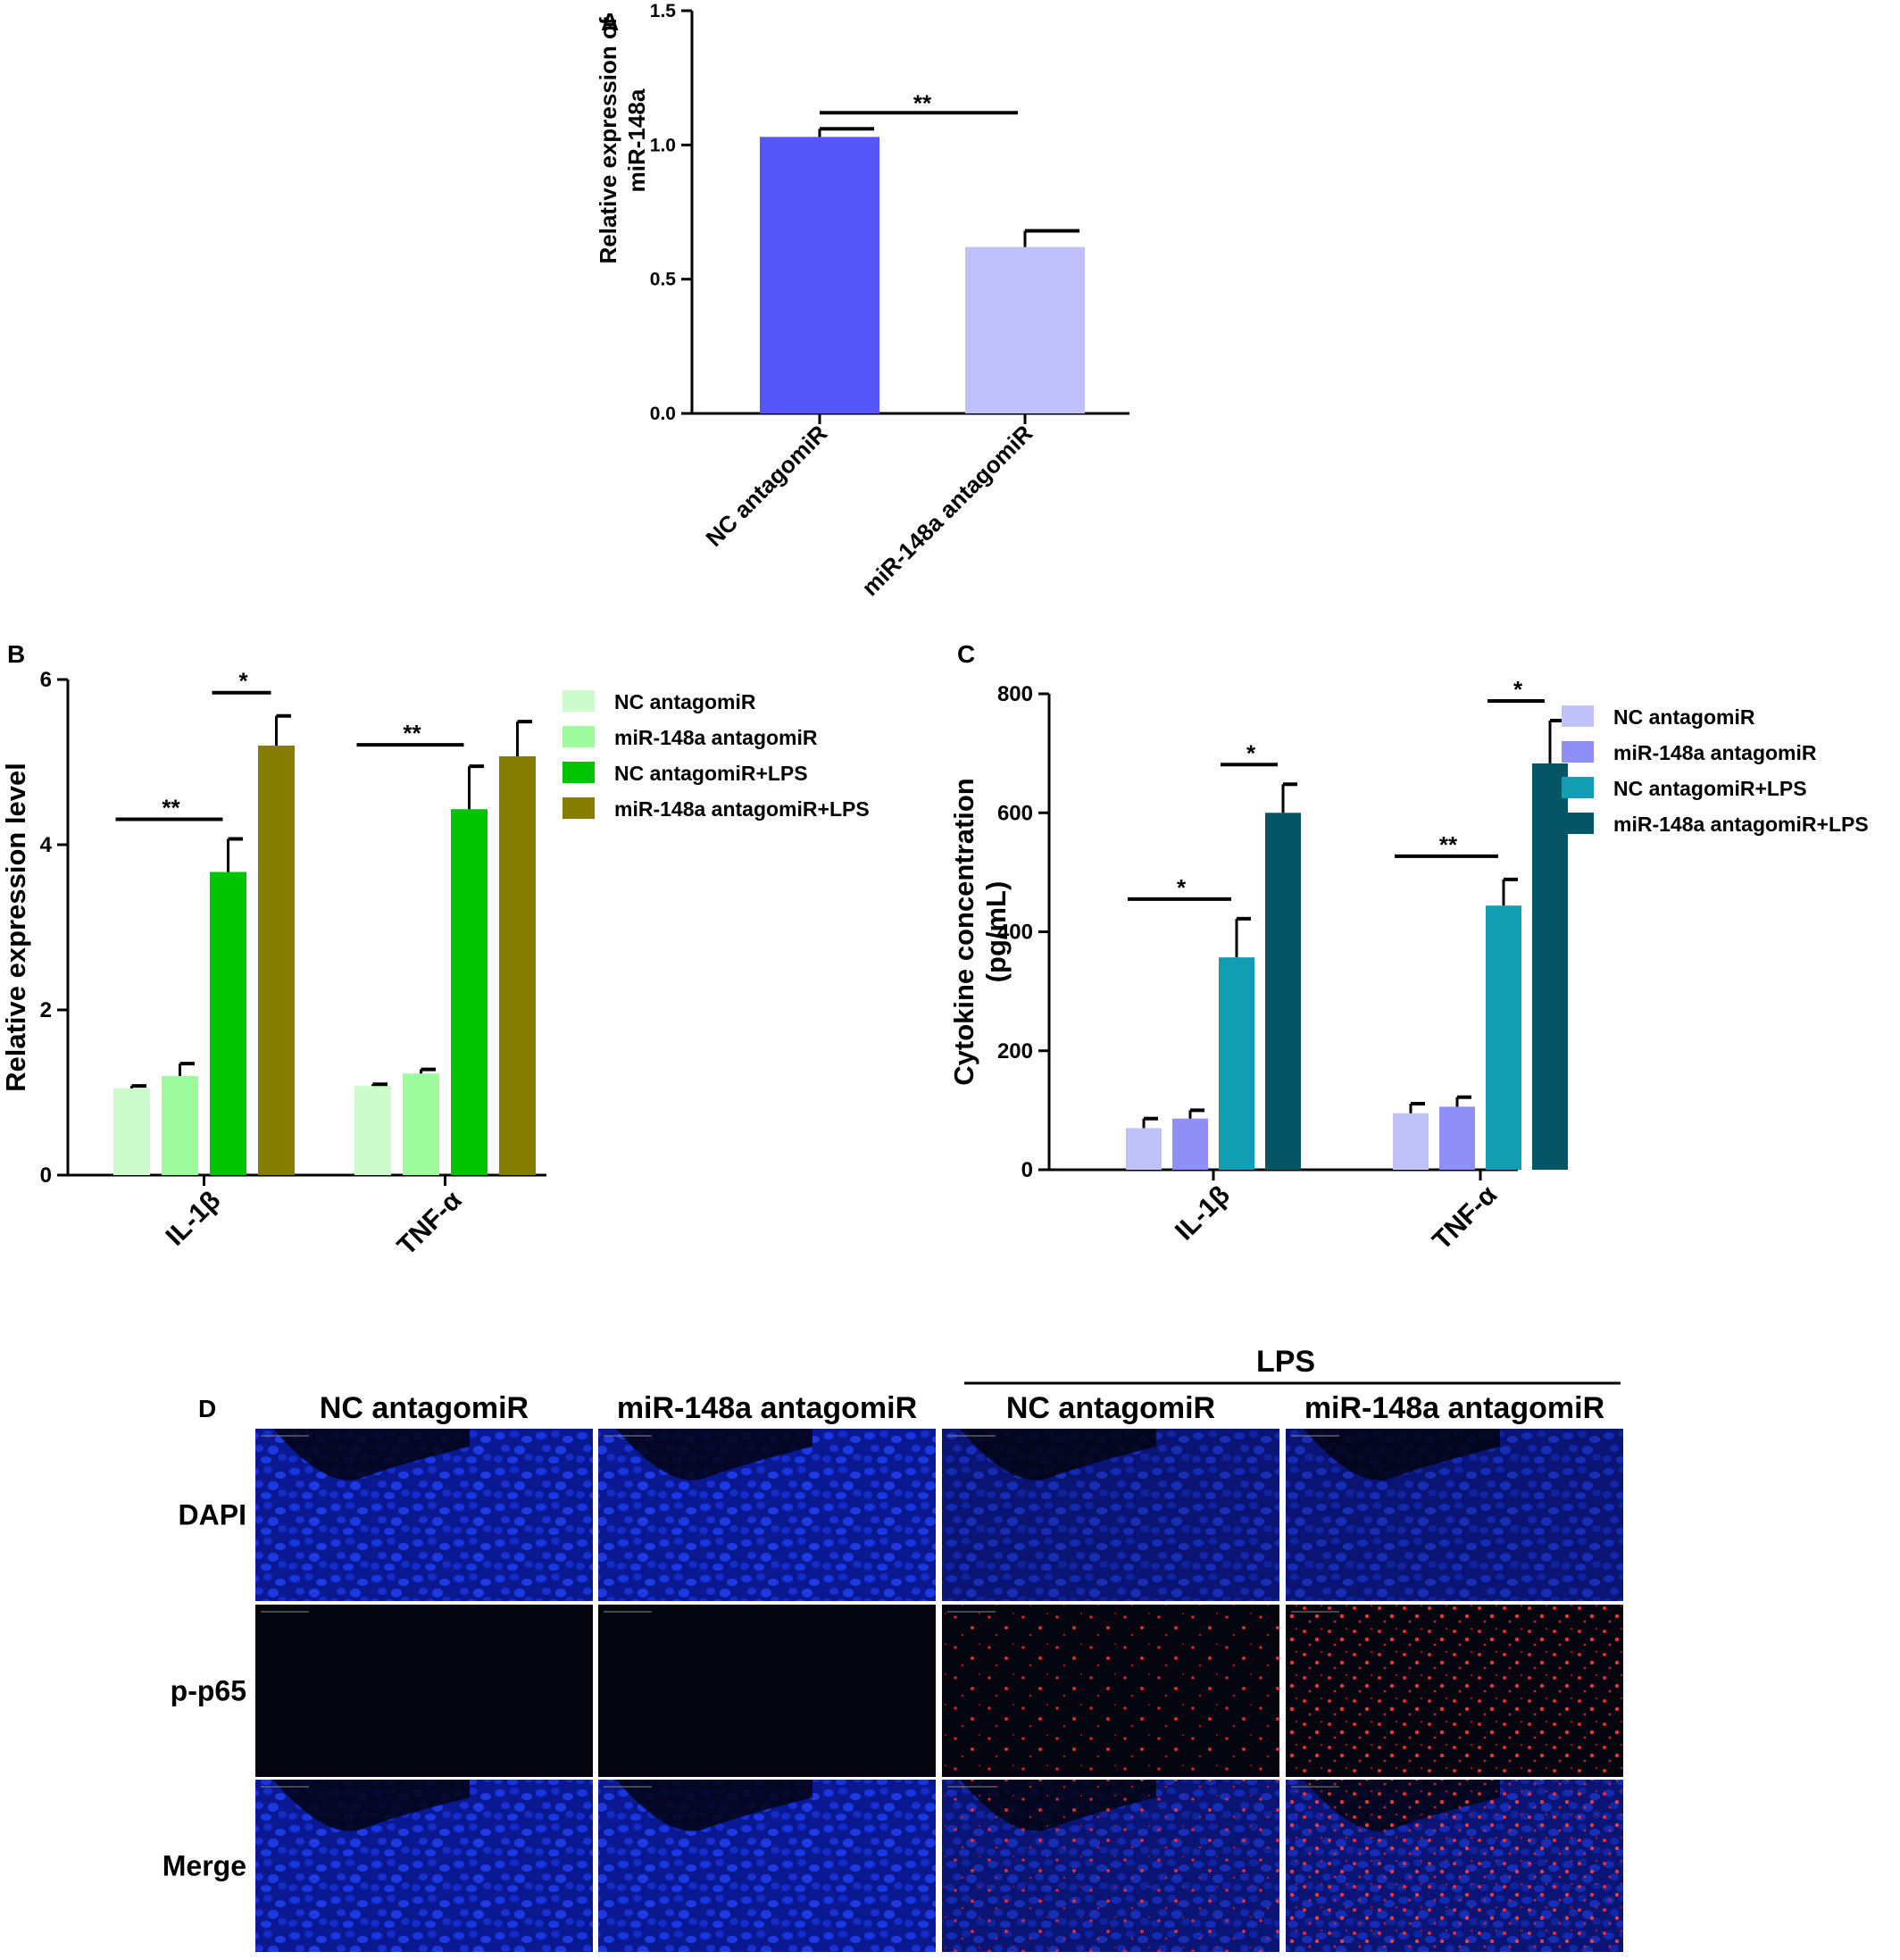 Image resolution: width=1900 pixels, height=1960 pixels. I want to click on lps-group-label: LPS, so click(1286, 1362).